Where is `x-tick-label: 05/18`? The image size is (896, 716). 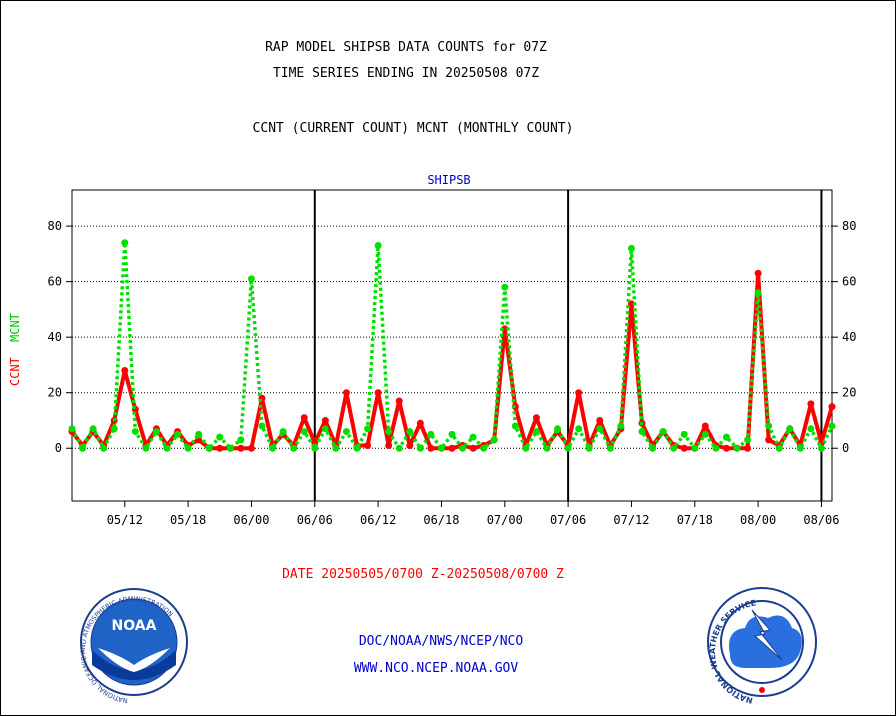 x-tick-label: 05/18 is located at coordinates (188, 520).